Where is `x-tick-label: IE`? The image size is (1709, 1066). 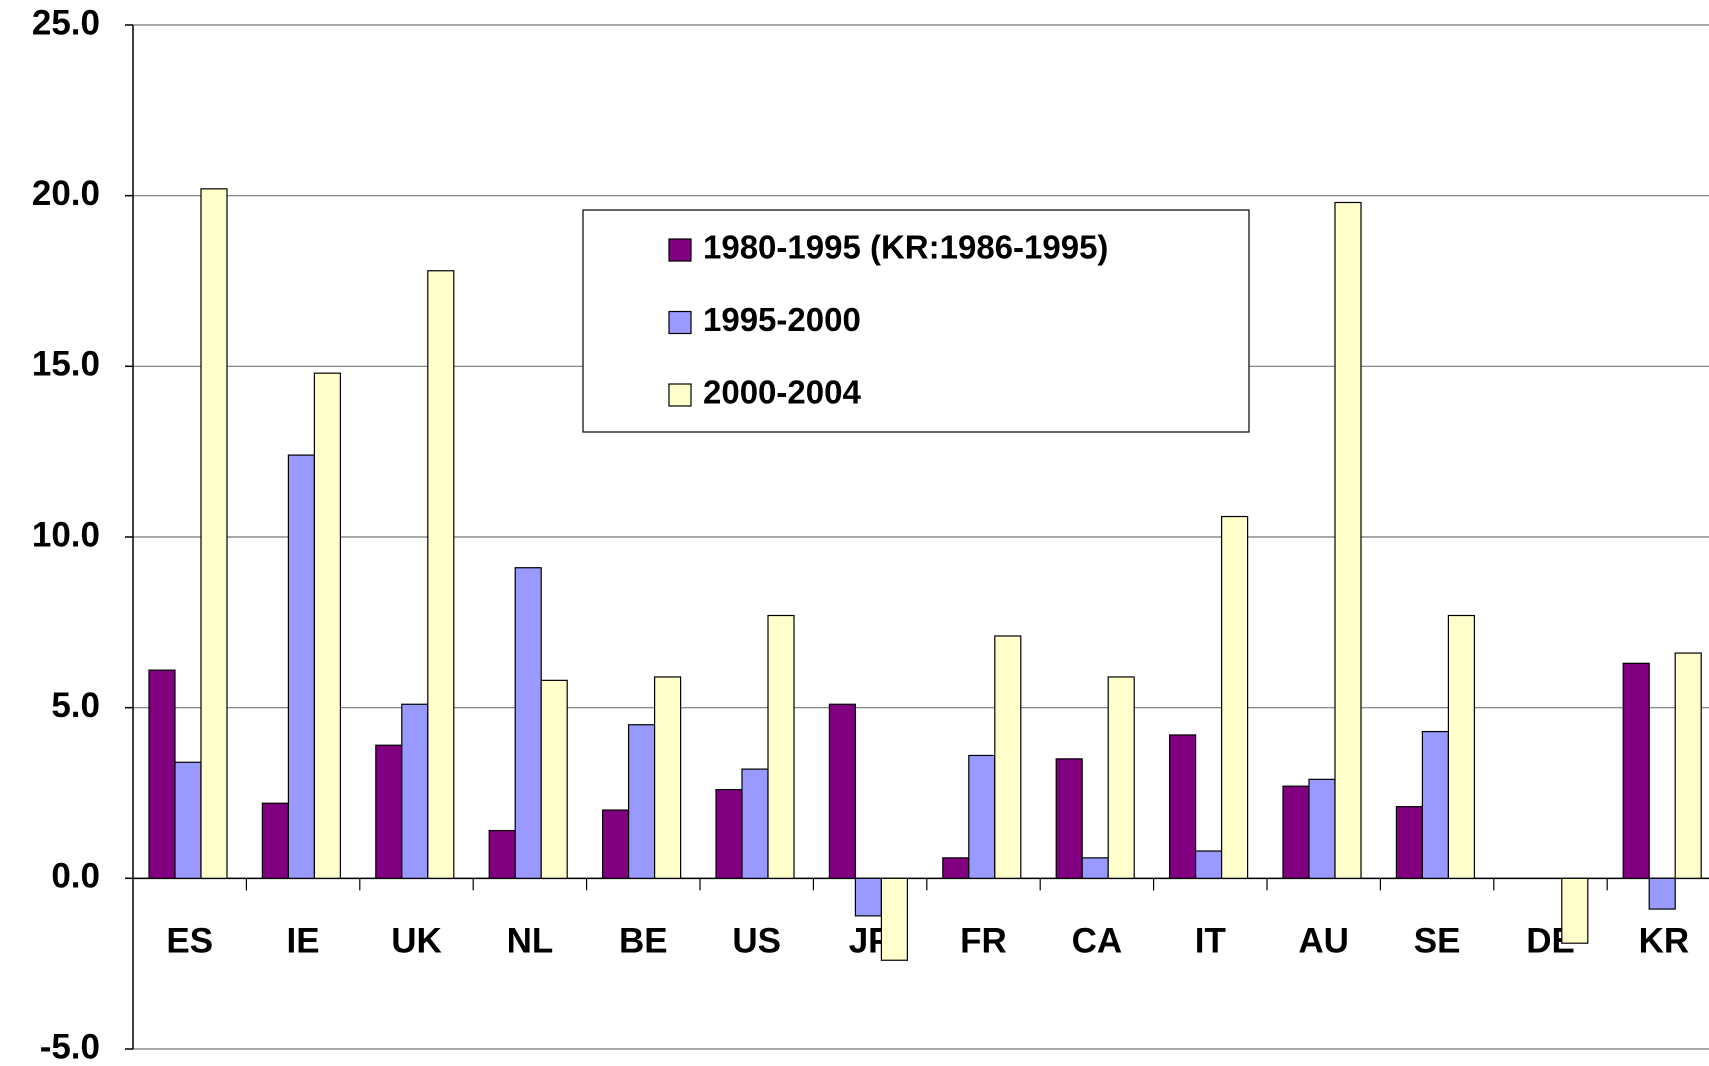
x-tick-label: IE is located at coordinates (303, 940).